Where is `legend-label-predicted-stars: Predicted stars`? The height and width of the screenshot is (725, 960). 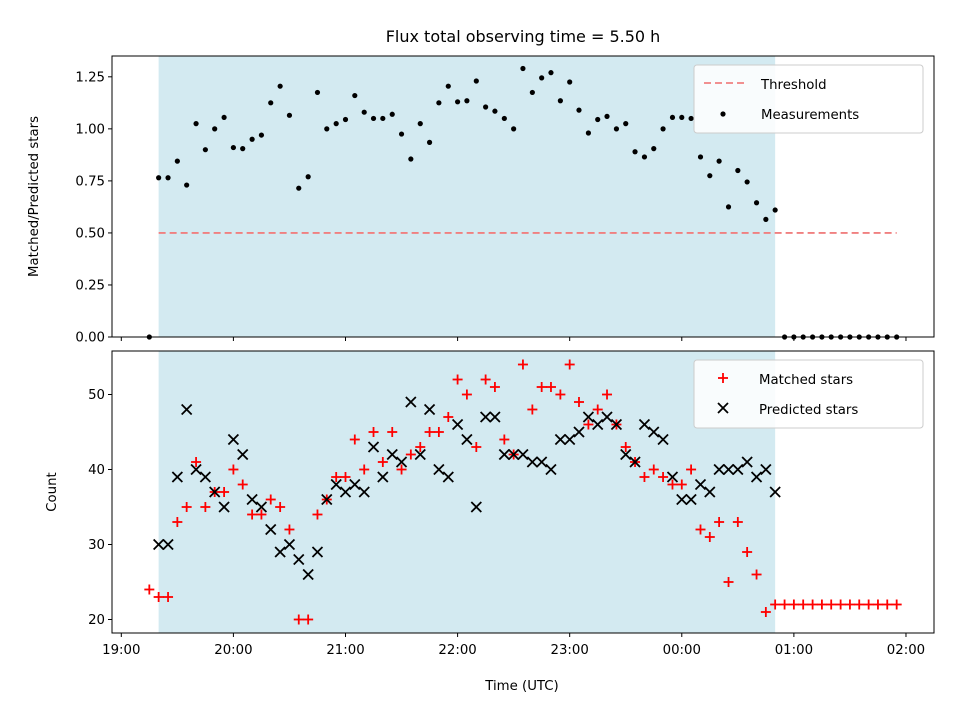
legend-label-predicted-stars: Predicted stars is located at coordinates (808, 410).